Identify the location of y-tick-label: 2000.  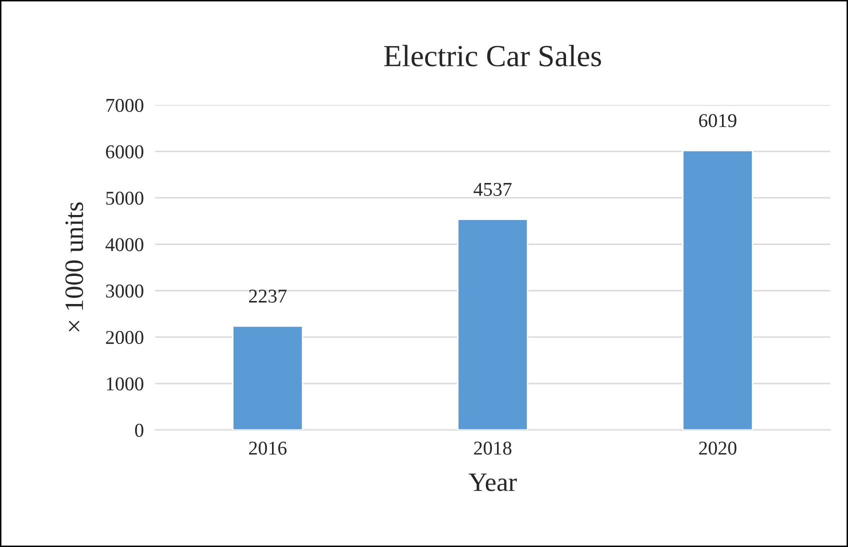
(125, 337).